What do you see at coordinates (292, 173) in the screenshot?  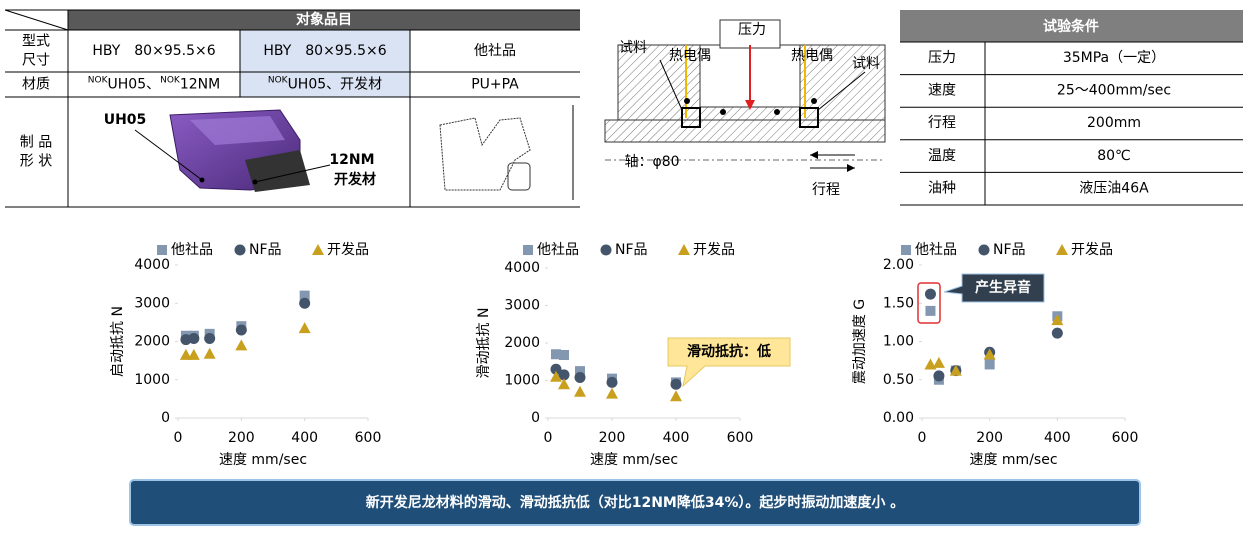 I see `callout-line` at bounding box center [292, 173].